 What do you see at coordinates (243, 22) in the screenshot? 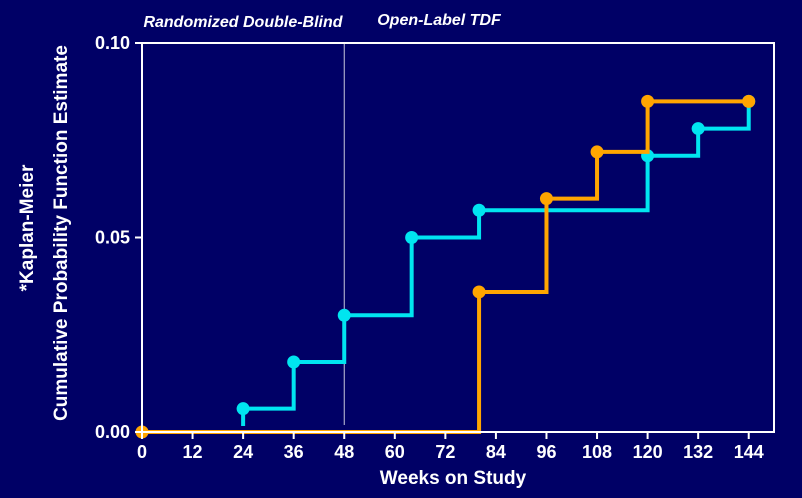
I see `phase-label-double-blind: Randomized Double-Blind` at bounding box center [243, 22].